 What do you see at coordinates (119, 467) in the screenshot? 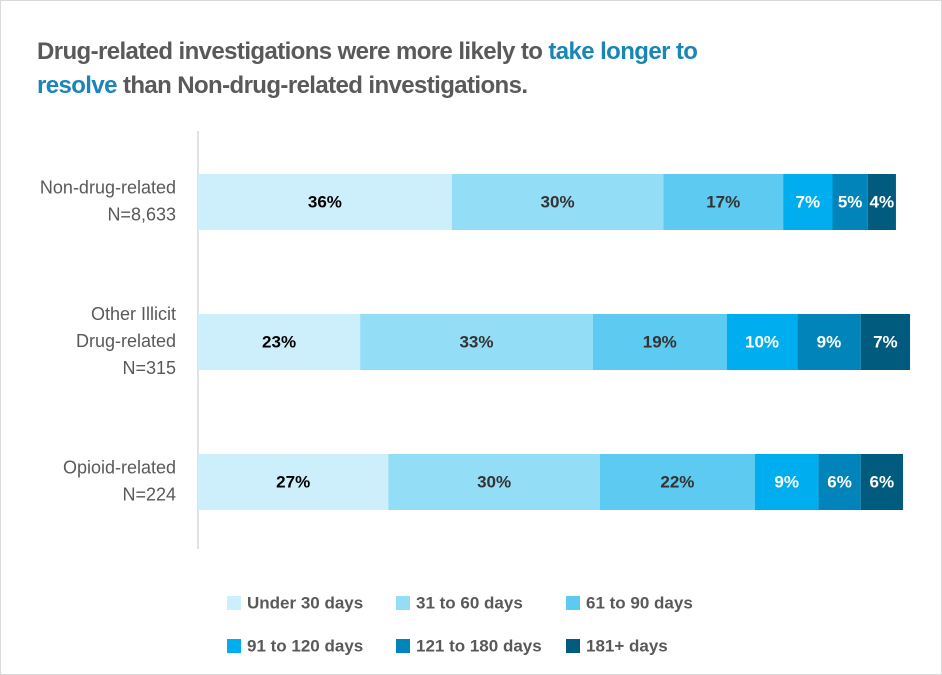
I see `category-label: Opioid-related` at bounding box center [119, 467].